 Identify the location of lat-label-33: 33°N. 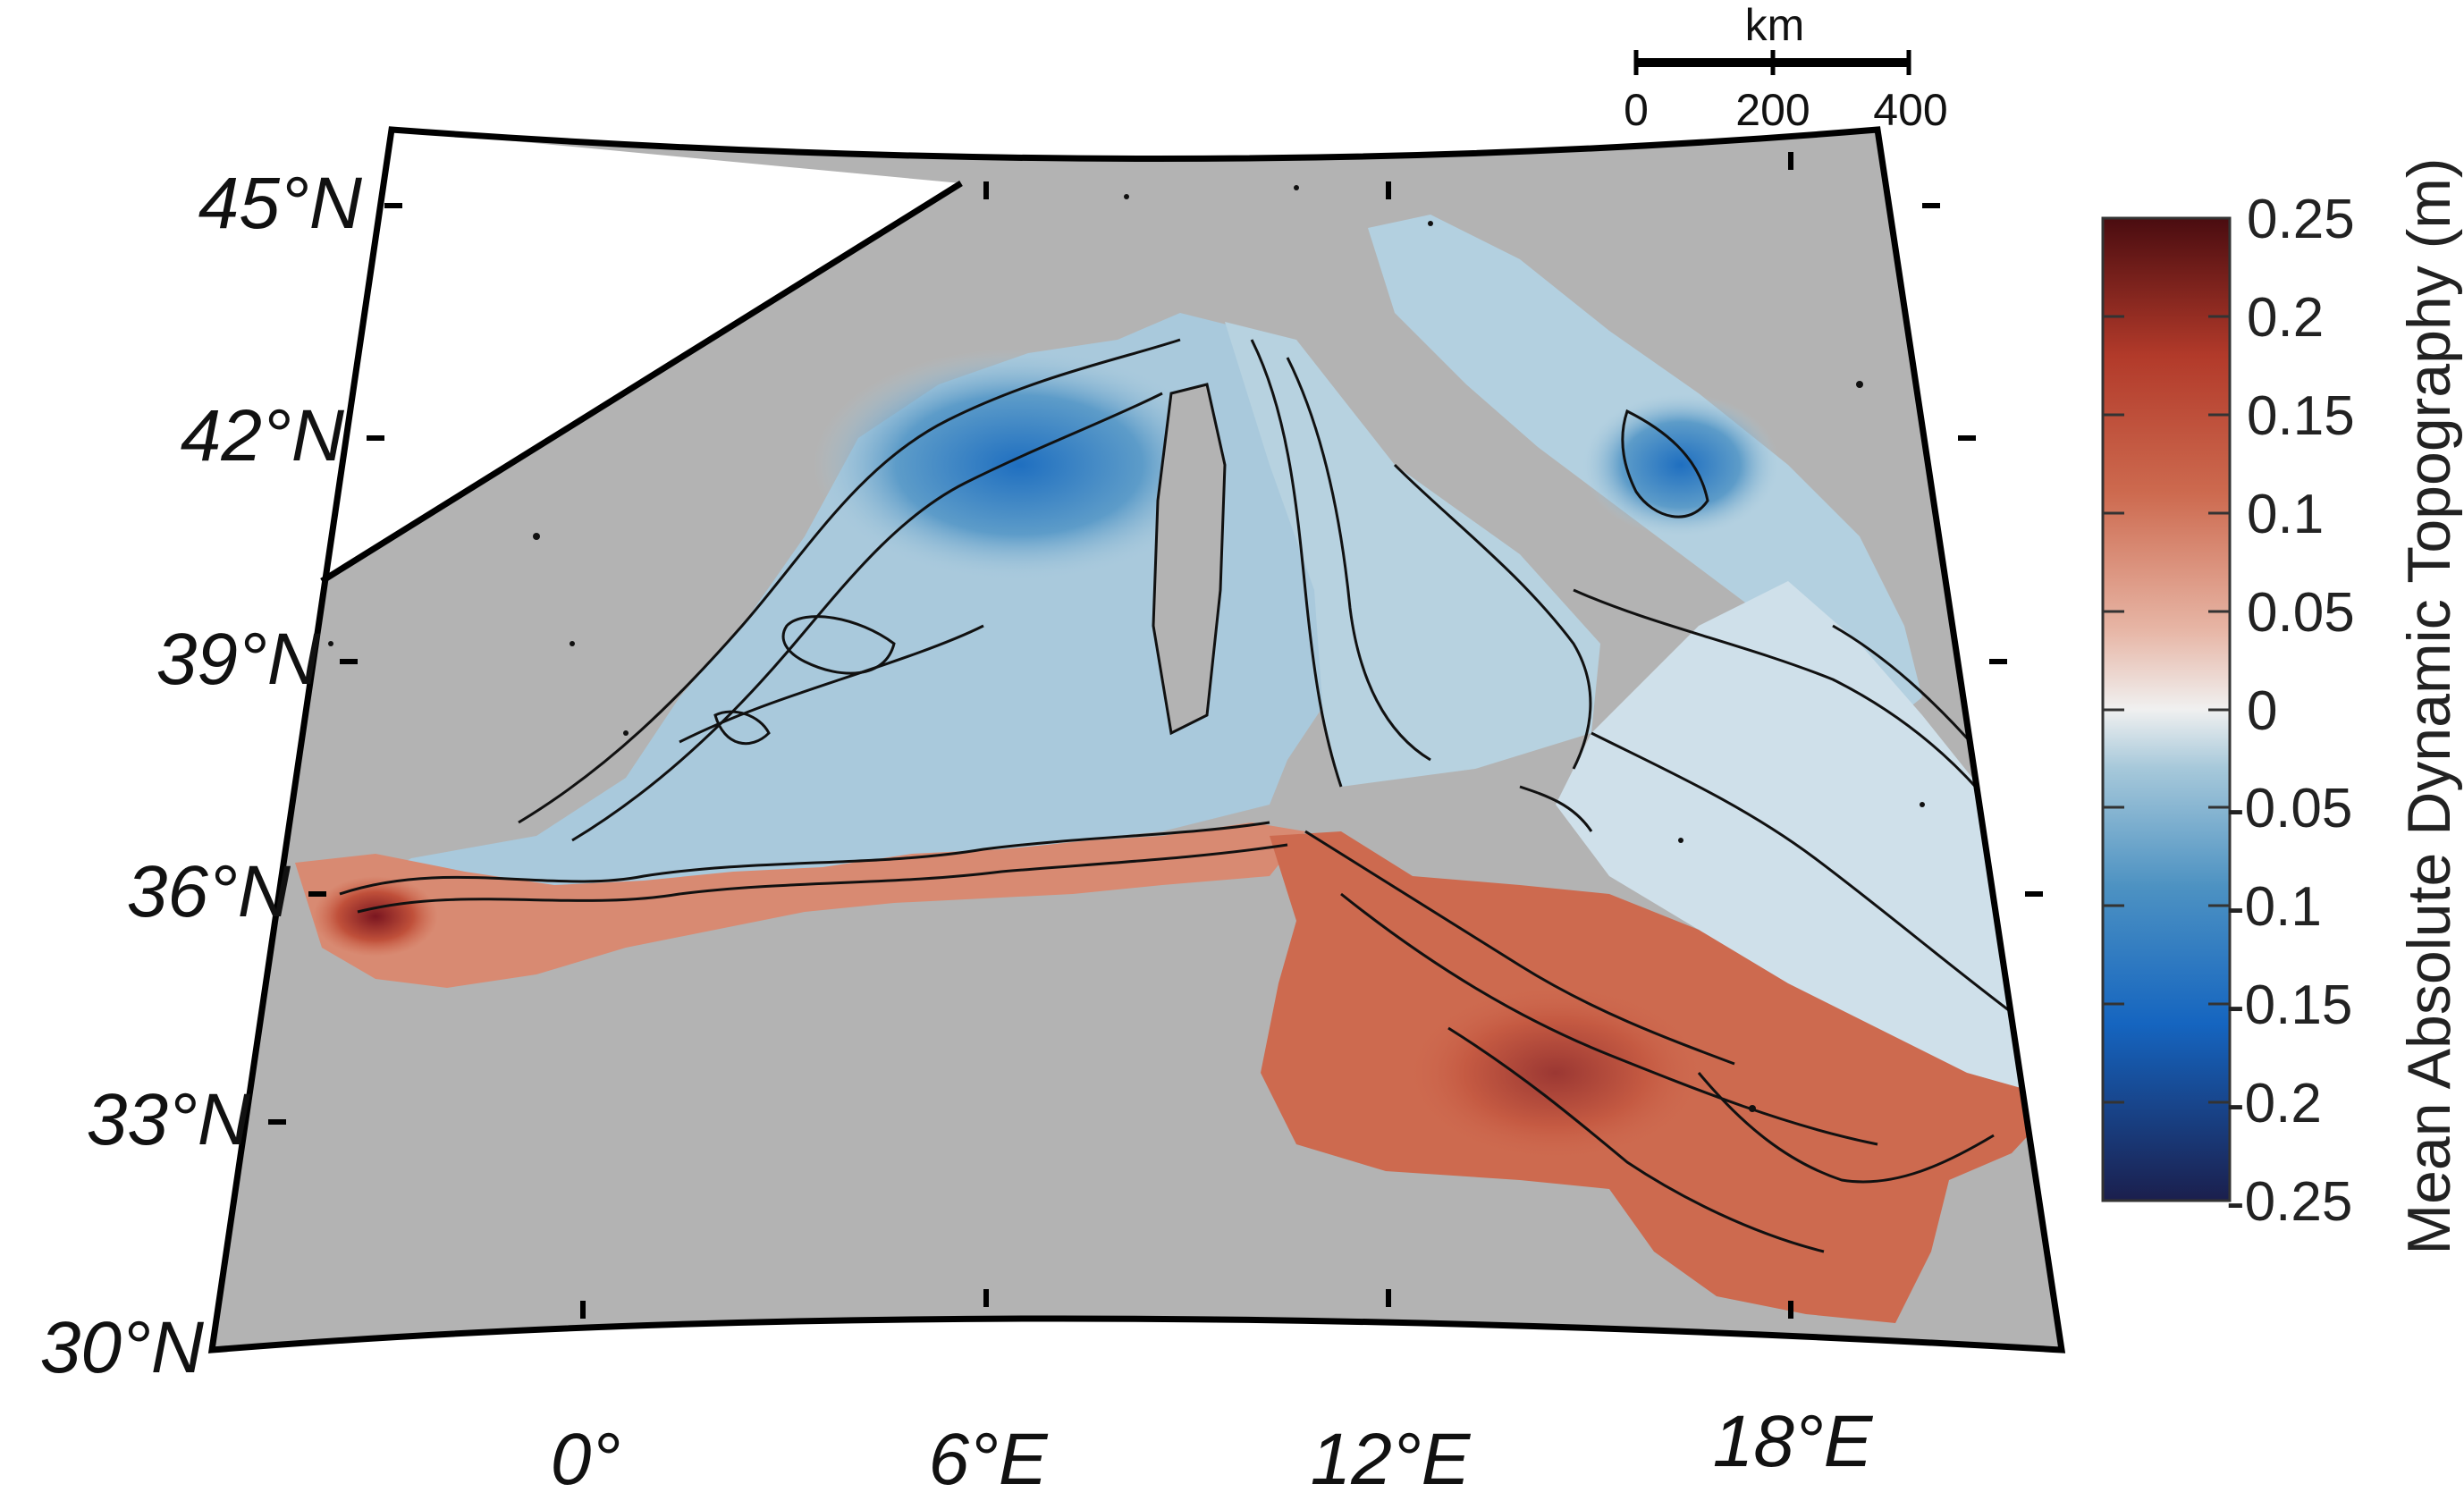
(169, 1119).